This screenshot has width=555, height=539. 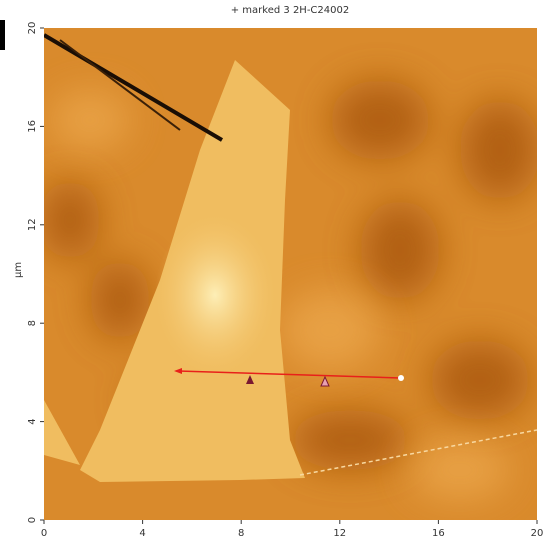 What do you see at coordinates (142, 533) in the screenshot?
I see `x-tick-label: 4` at bounding box center [142, 533].